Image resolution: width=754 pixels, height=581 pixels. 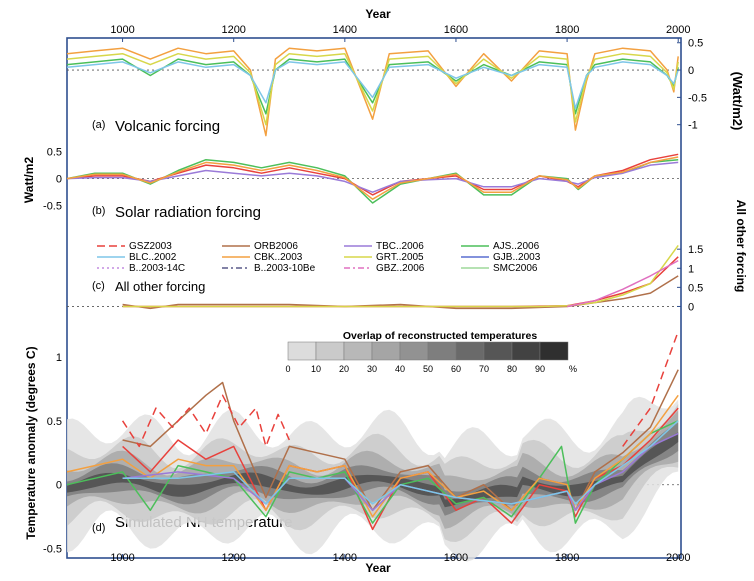 I want to click on panel-c-label: (c), so click(x=98, y=286).